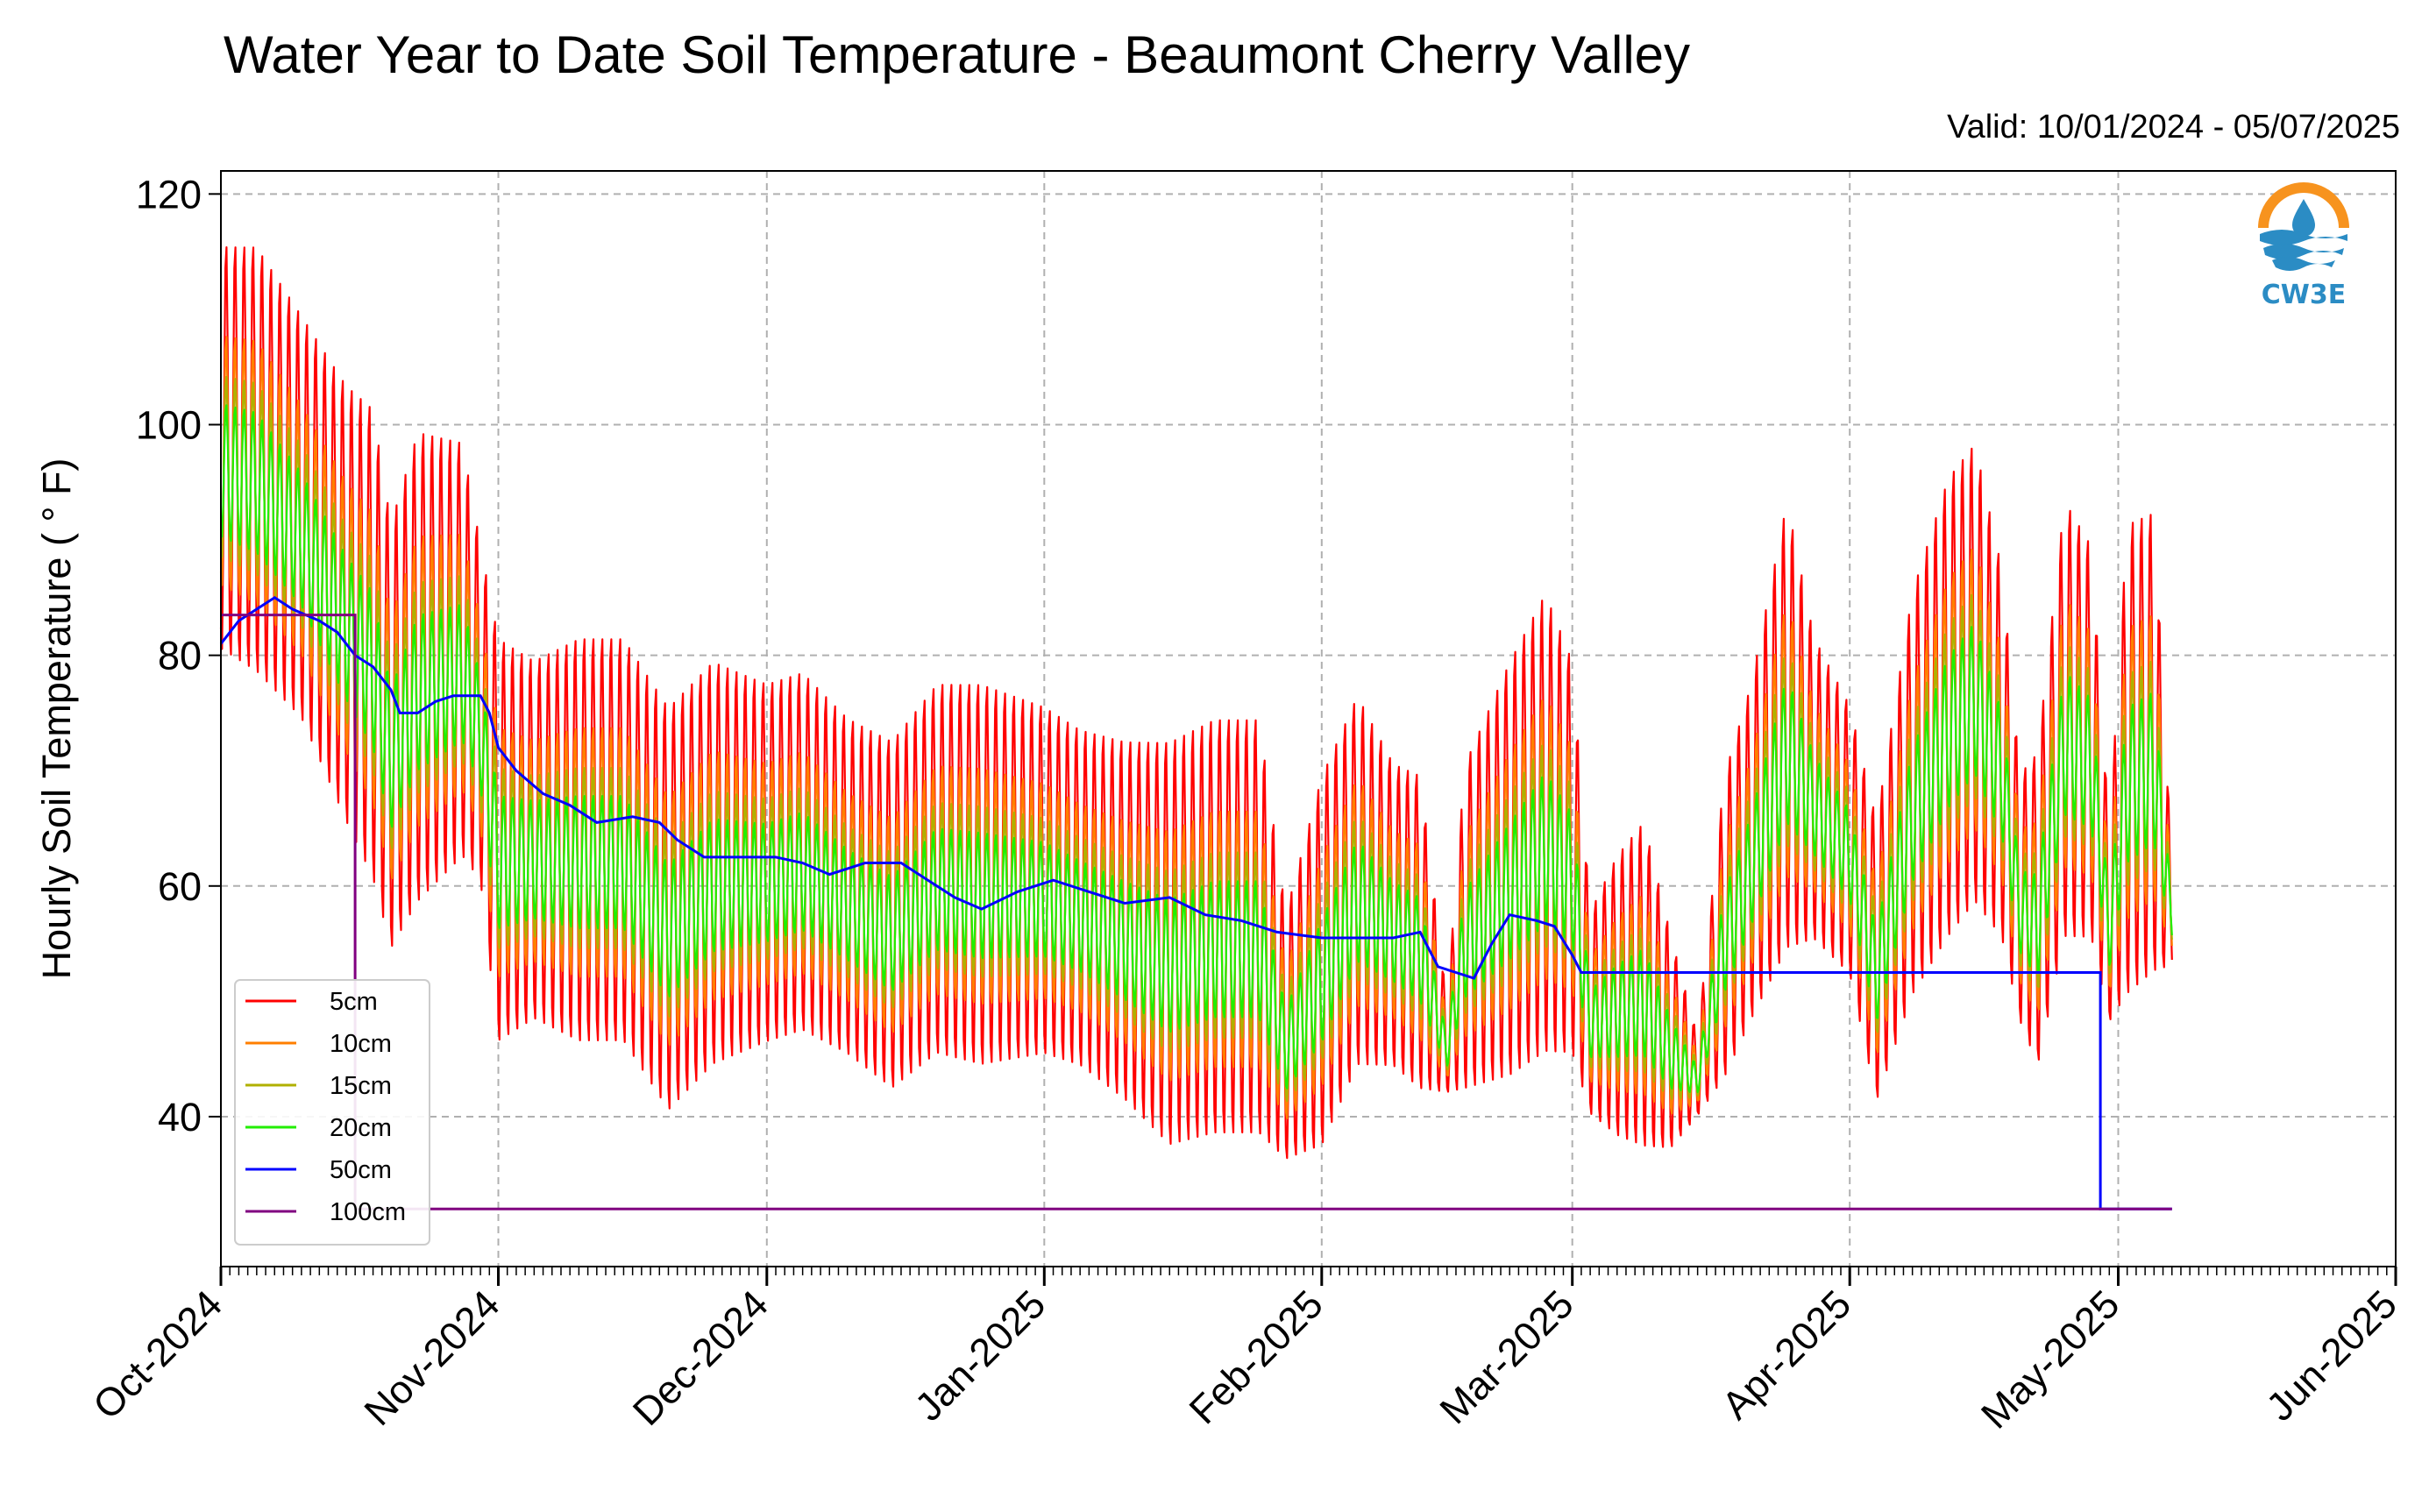  Describe the element at coordinates (2050, 1359) in the screenshot. I see `x-tick-label: May-2025` at that location.